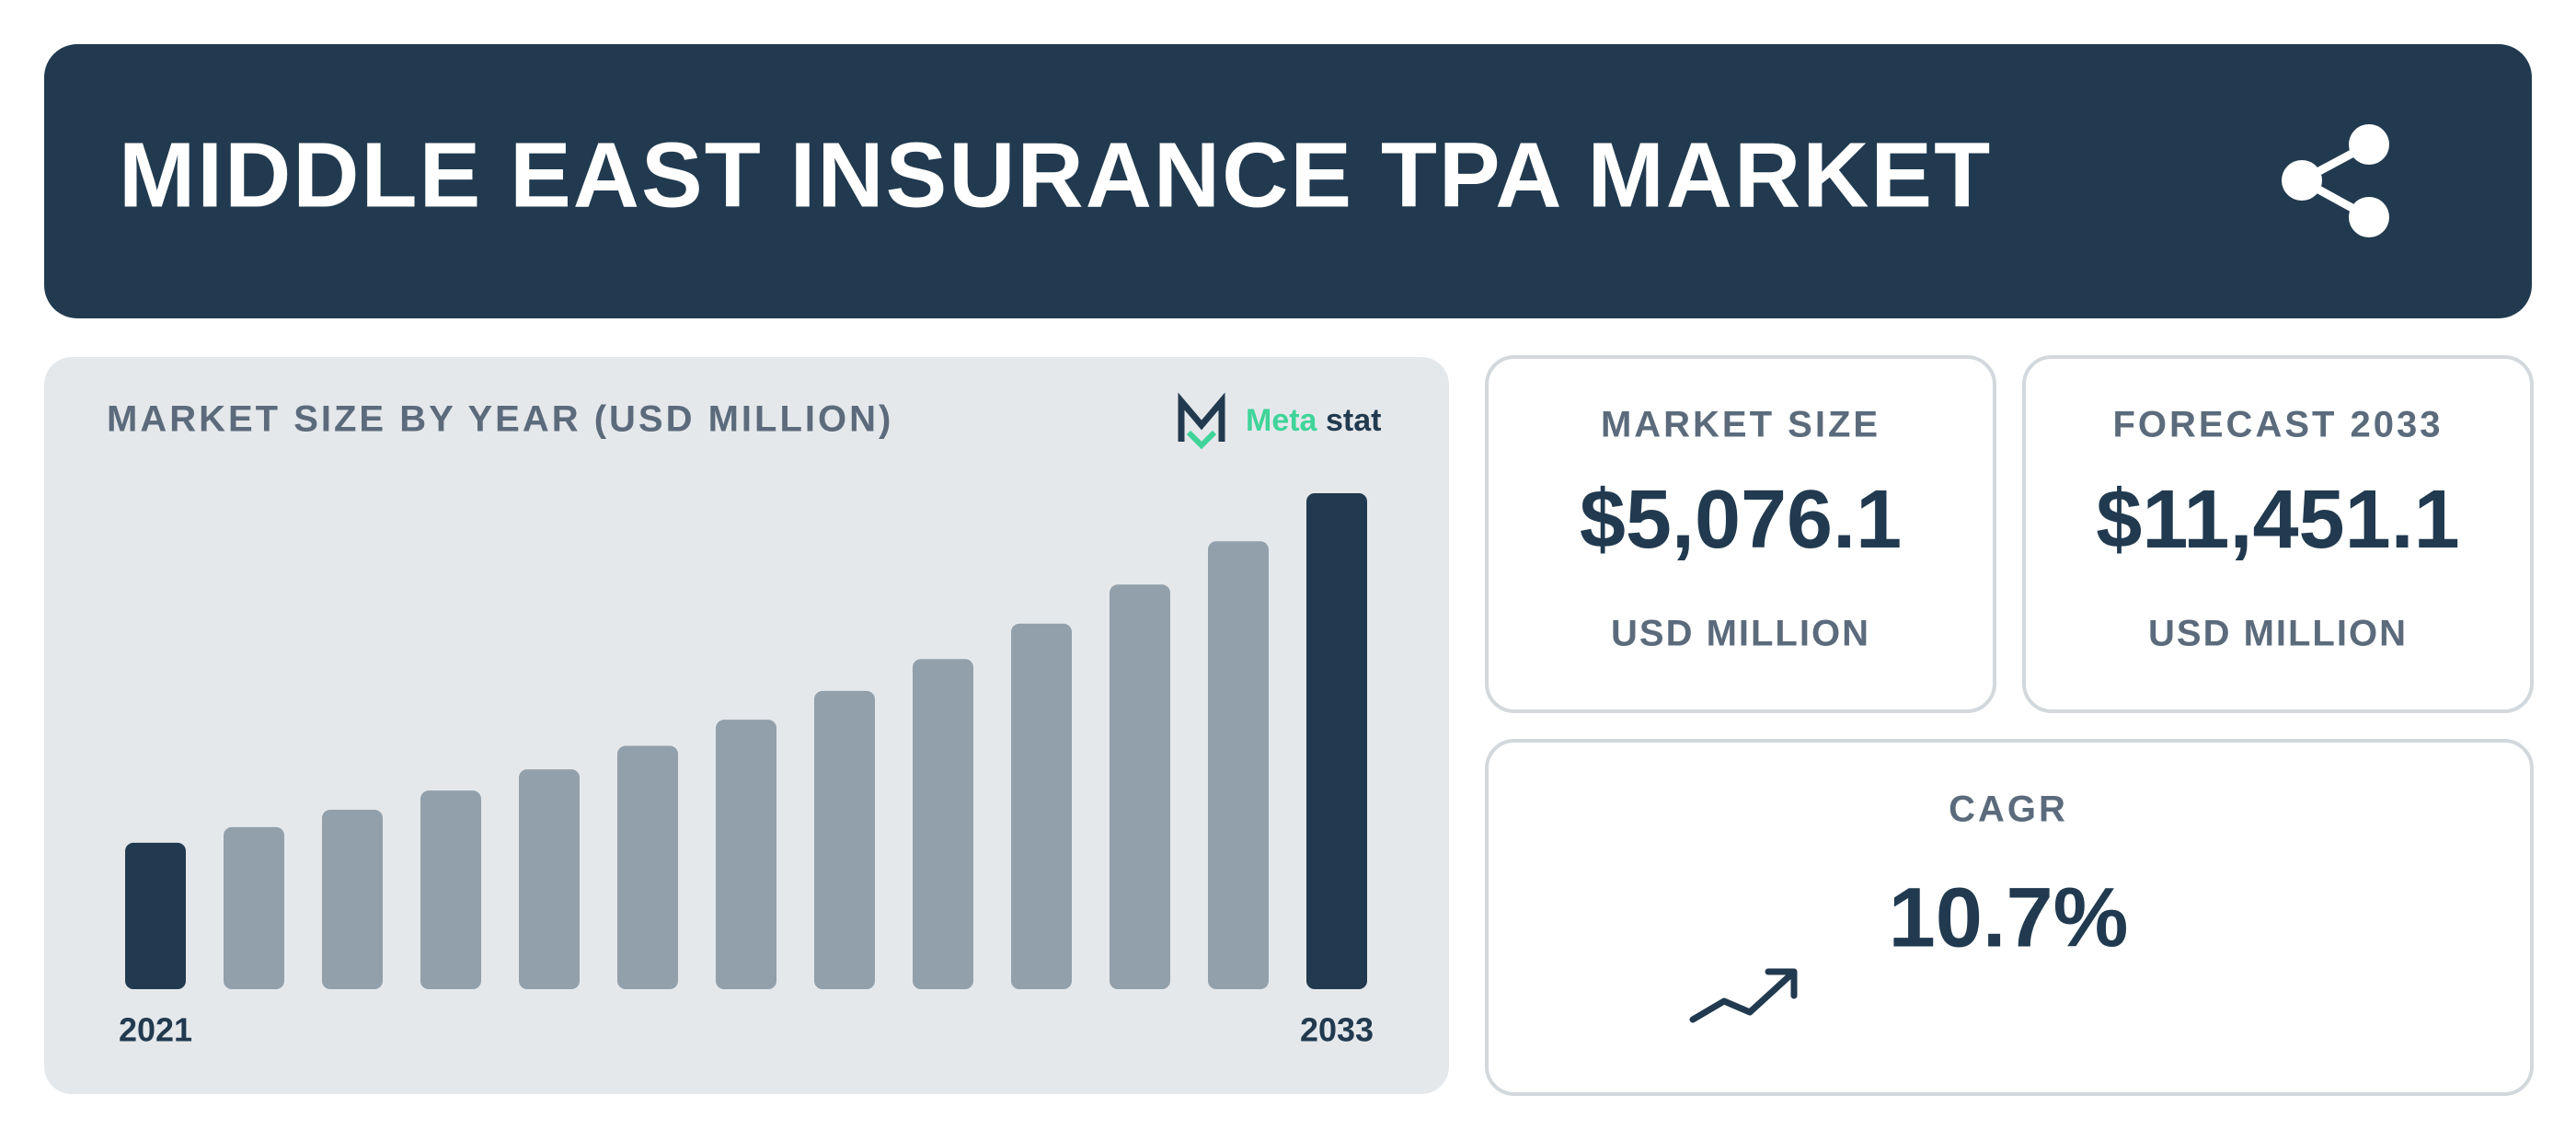 The width and height of the screenshot is (2576, 1141). Describe the element at coordinates (2008, 810) in the screenshot. I see `card-label: CAGR` at that location.